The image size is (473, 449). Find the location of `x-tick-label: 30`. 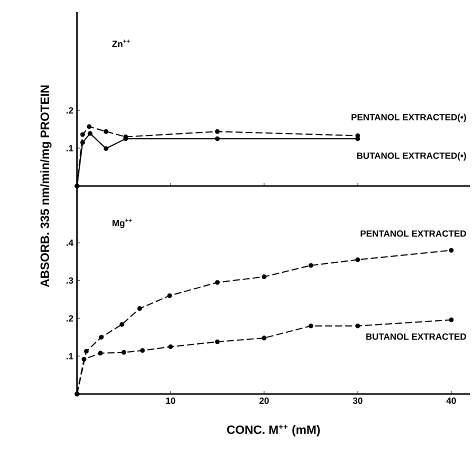

x-tick-label: 30 is located at coordinates (357, 401).